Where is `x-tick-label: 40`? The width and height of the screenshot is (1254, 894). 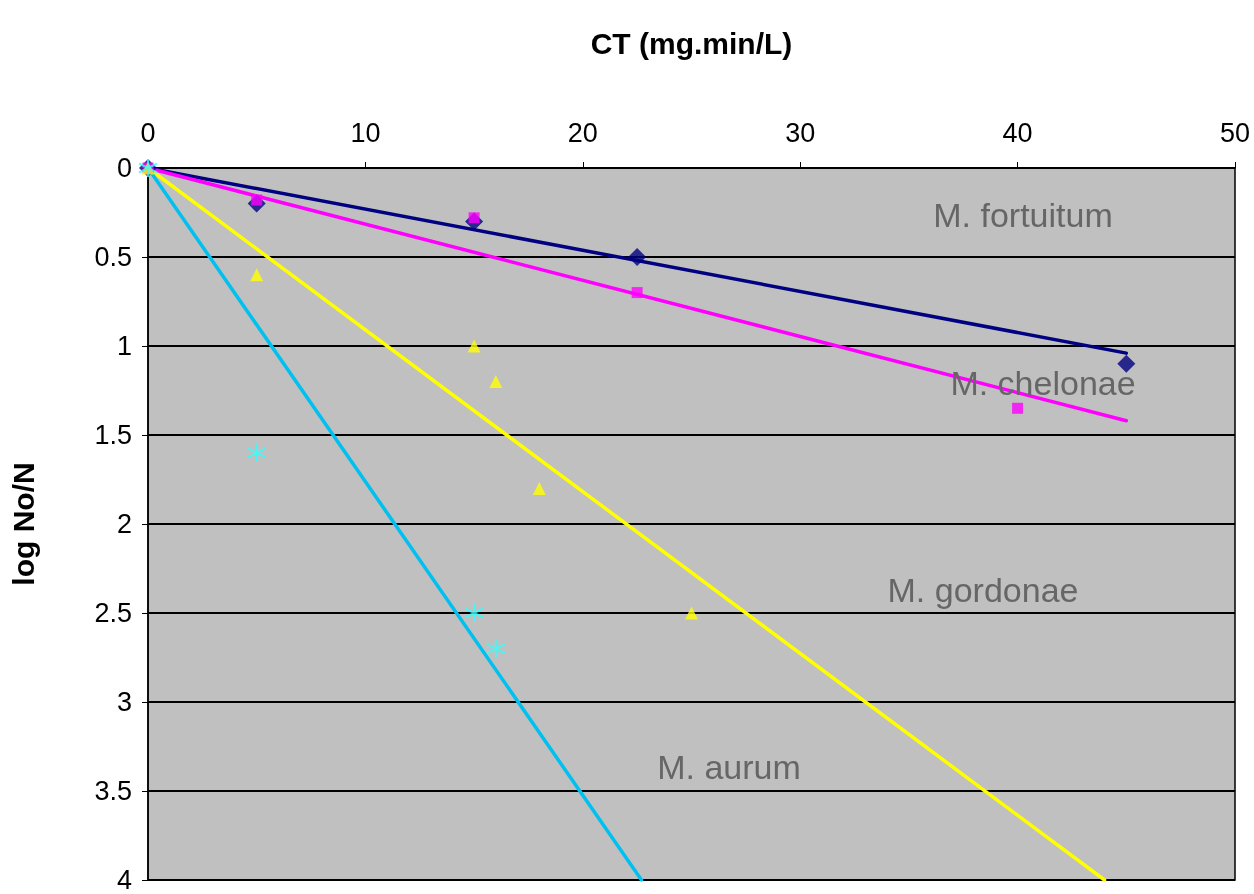
x-tick-label: 40 is located at coordinates (1017, 132).